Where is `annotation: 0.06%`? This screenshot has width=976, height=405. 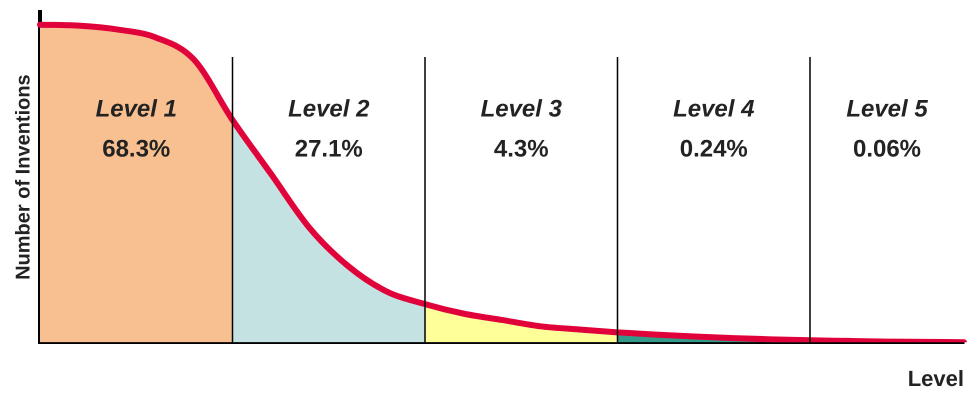
annotation: 0.06% is located at coordinates (887, 149).